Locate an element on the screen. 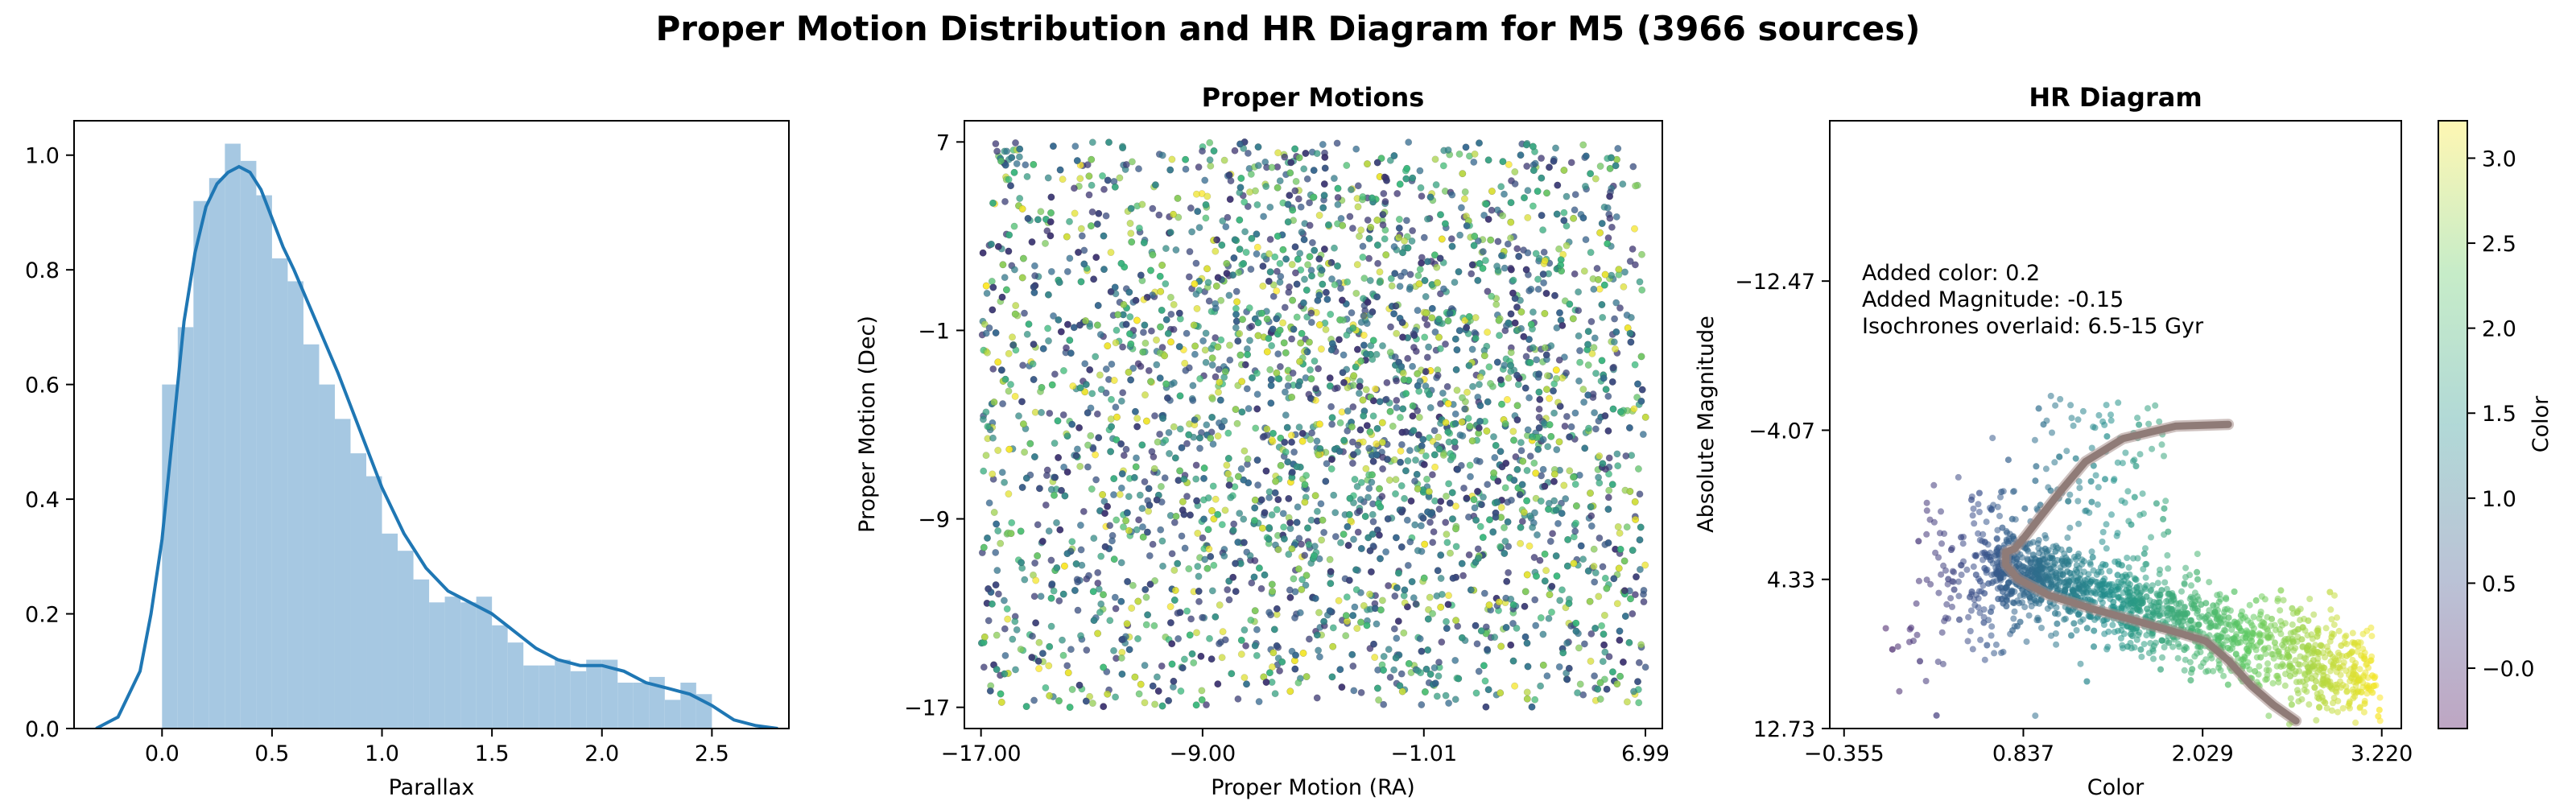  x-tick-label: 0.5 is located at coordinates (271, 753).